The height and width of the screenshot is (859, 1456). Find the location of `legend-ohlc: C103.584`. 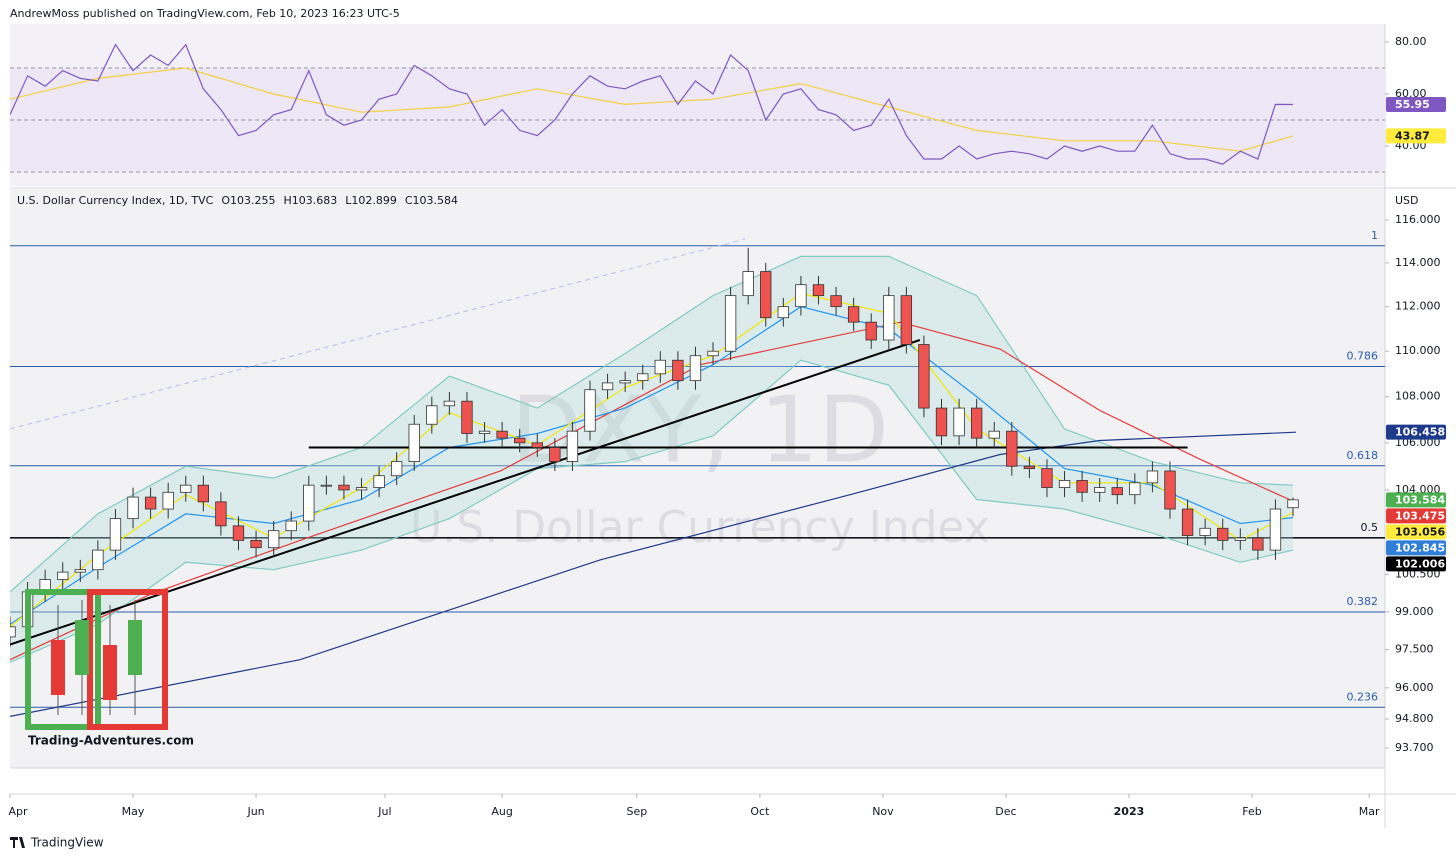

legend-ohlc: C103.584 is located at coordinates (431, 200).